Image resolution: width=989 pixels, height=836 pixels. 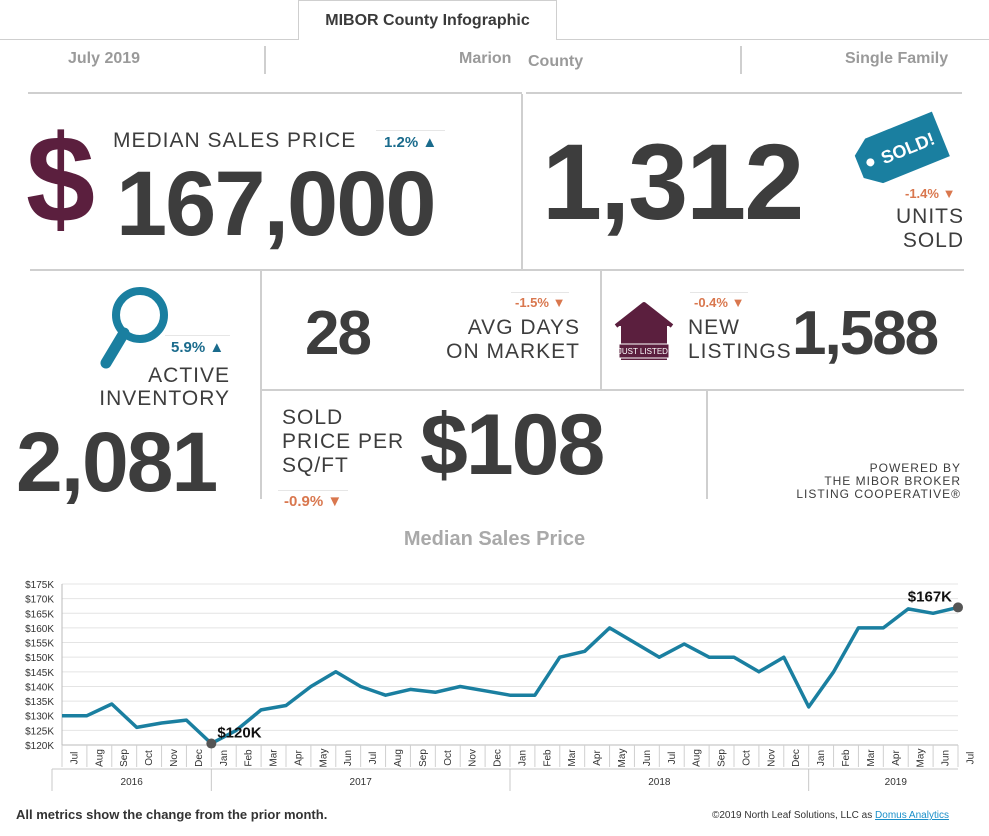 What do you see at coordinates (361, 782) in the screenshot?
I see `year-label: 2017` at bounding box center [361, 782].